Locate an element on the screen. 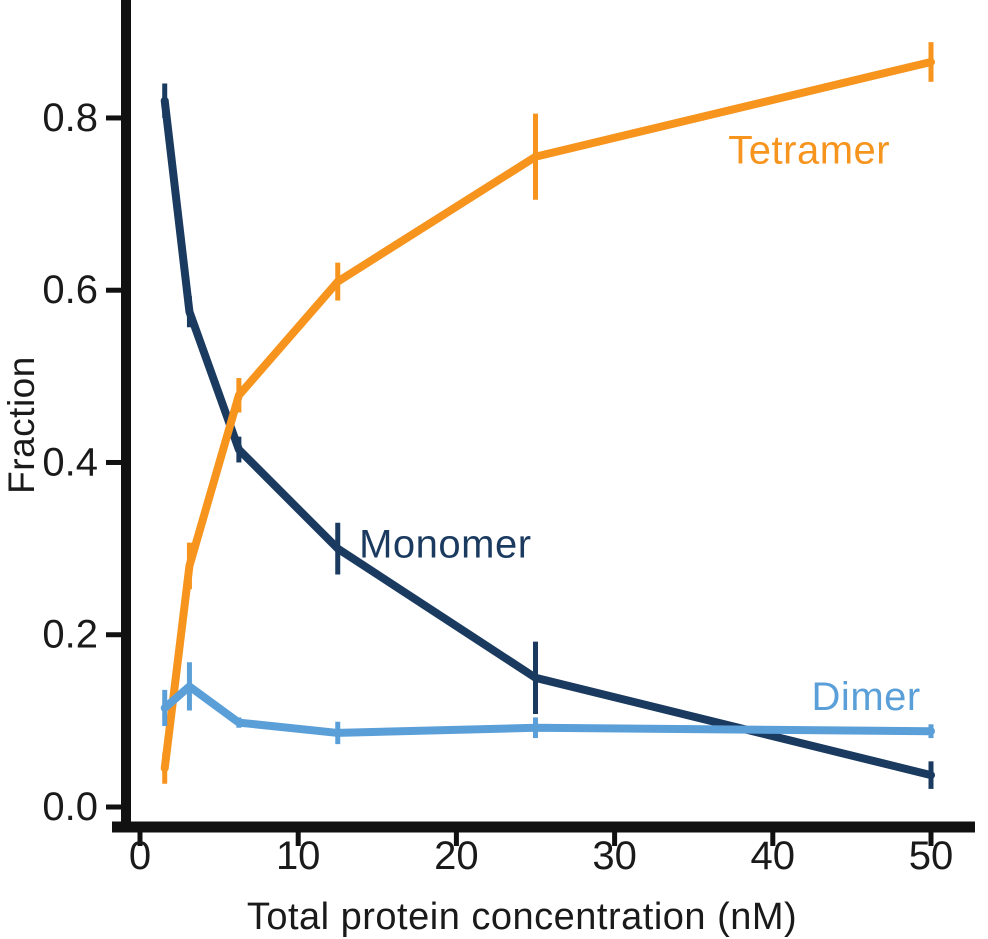  y-axis-title: Fraction is located at coordinates (21, 425).